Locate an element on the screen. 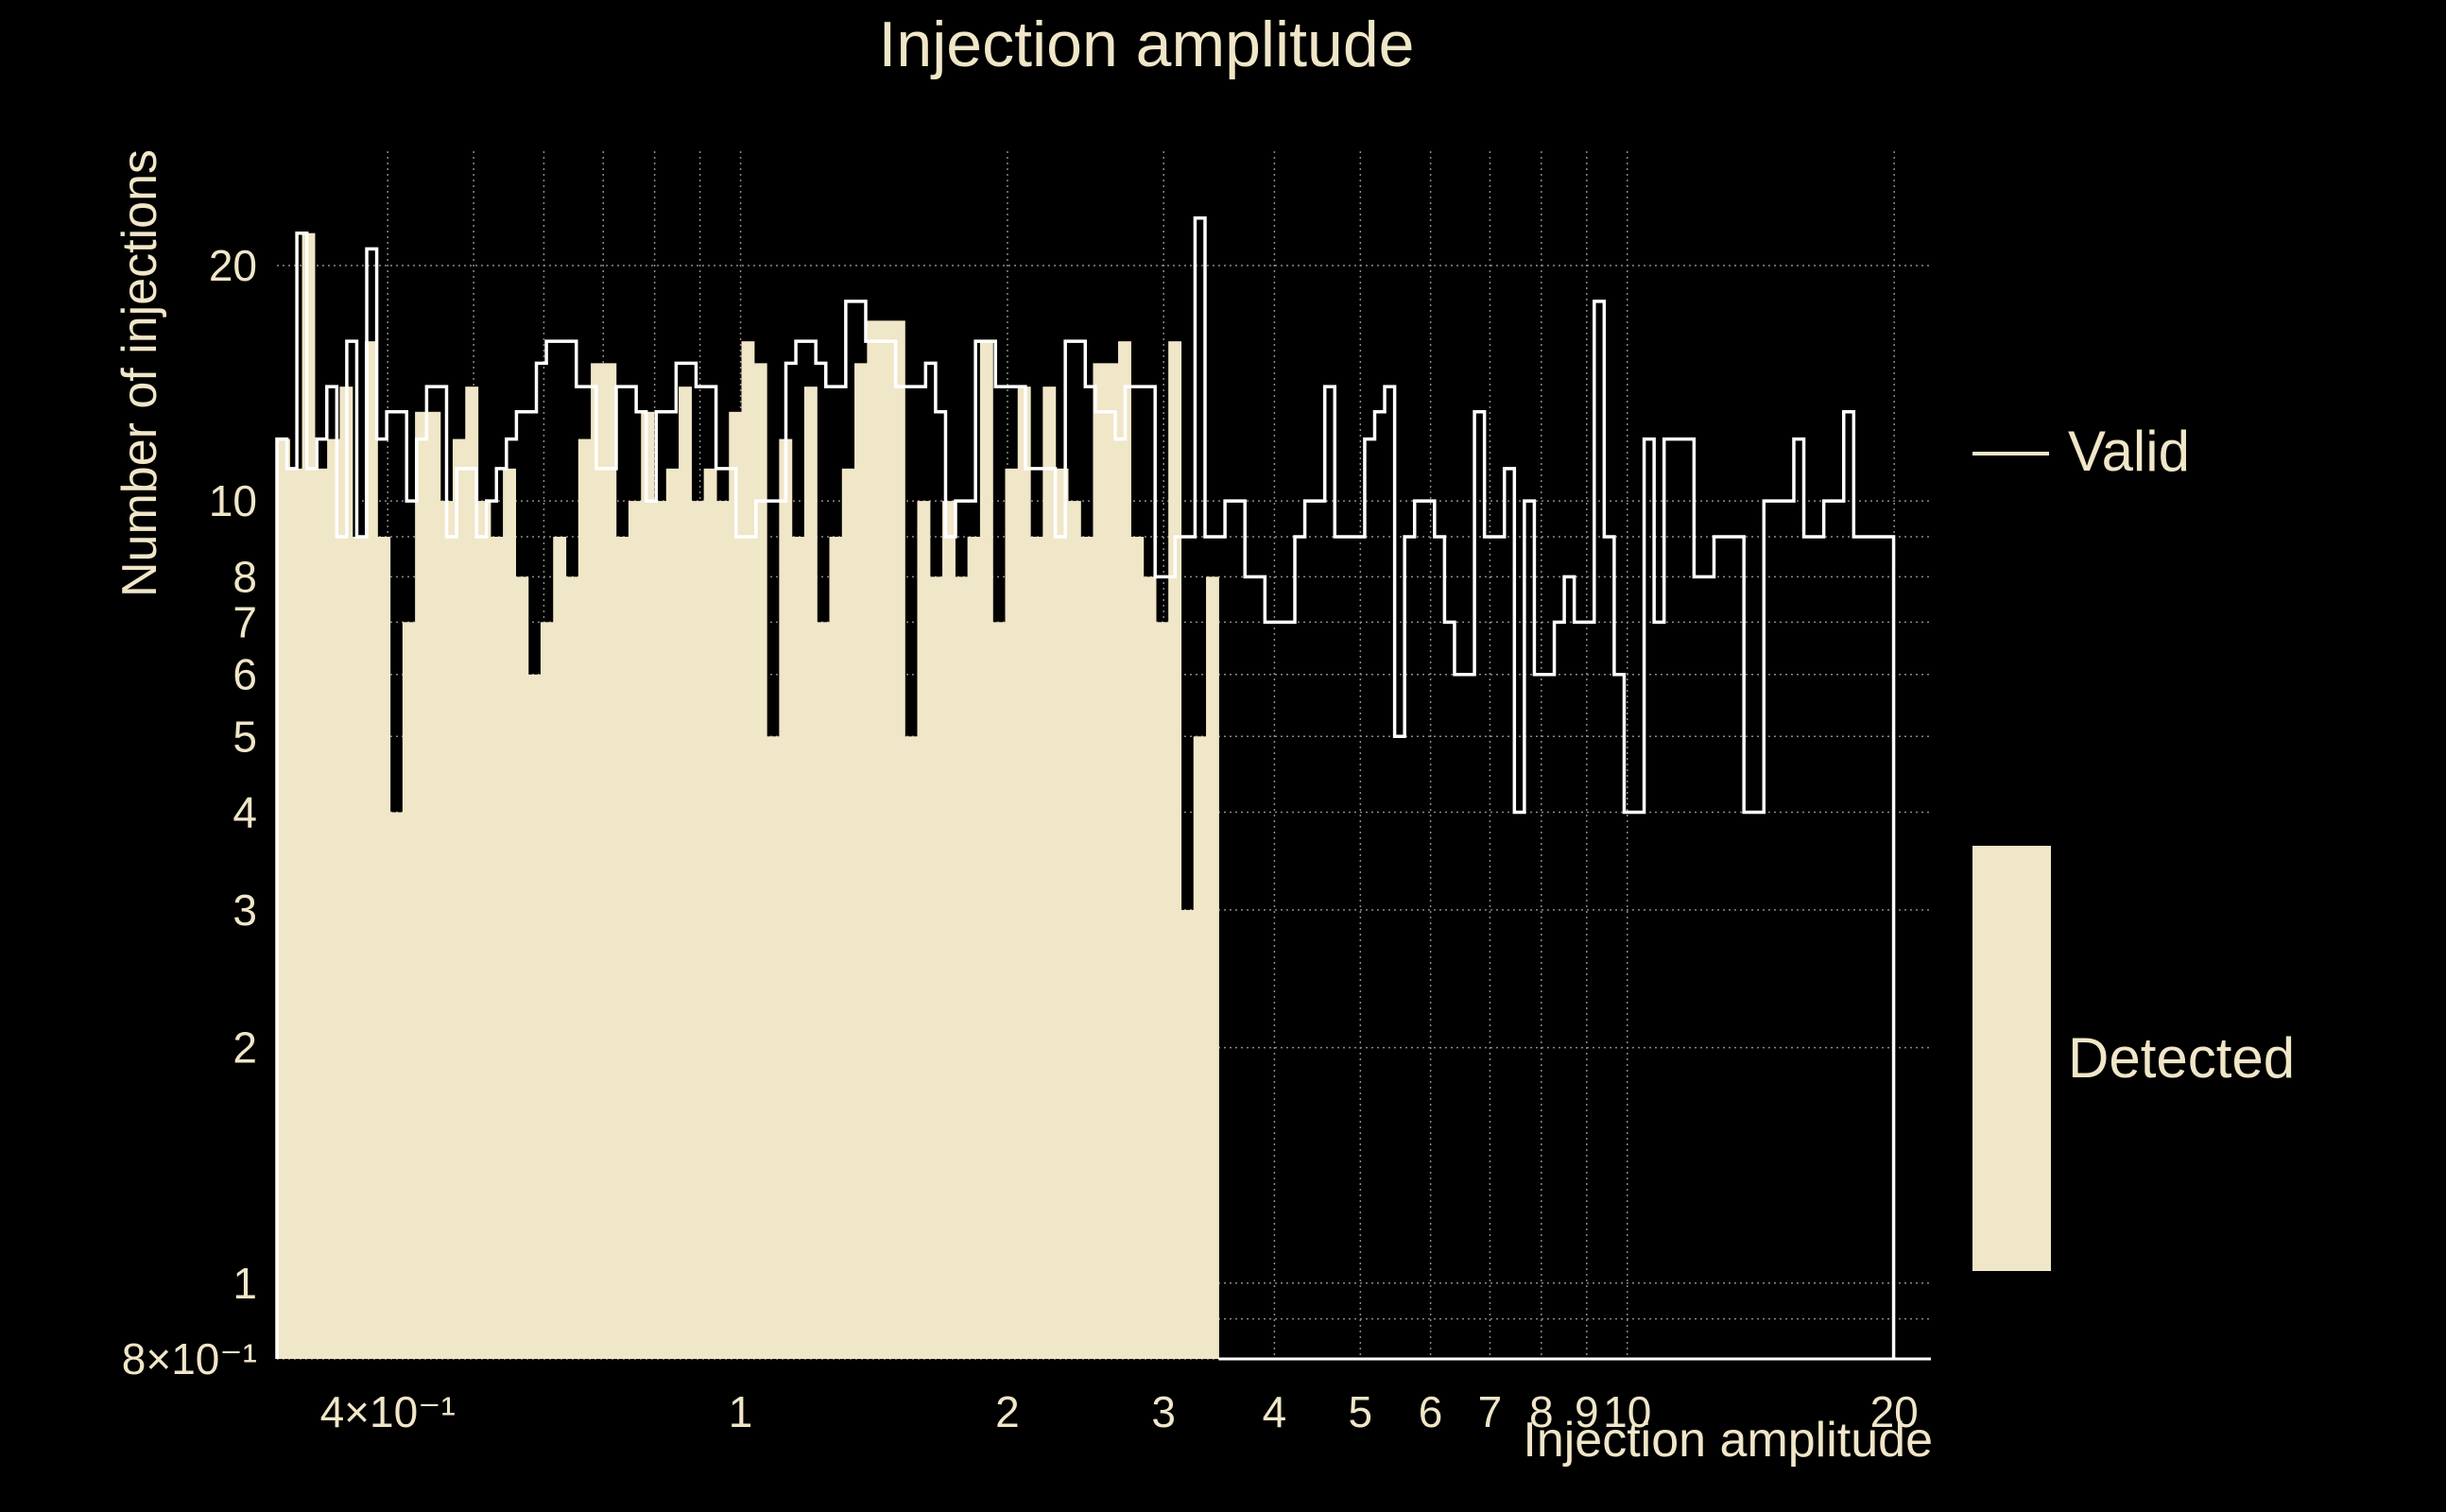 This screenshot has height=1512, width=2446. x-tick-label: 9 is located at coordinates (1587, 1411).